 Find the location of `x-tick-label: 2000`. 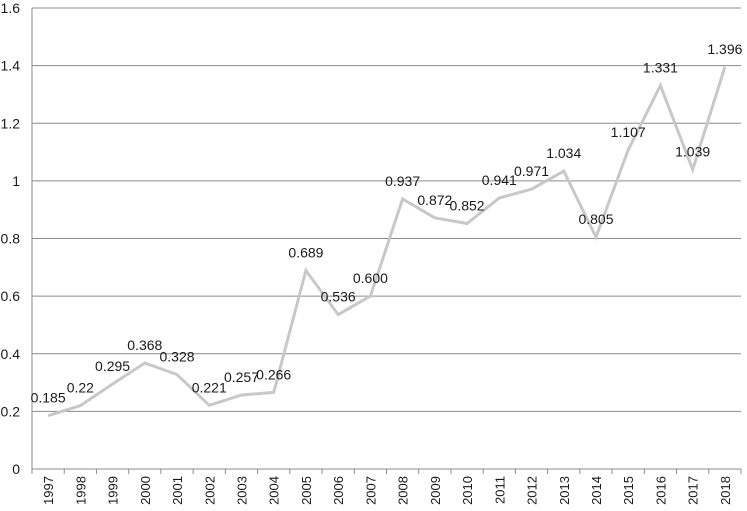

x-tick-label: 2000 is located at coordinates (145, 490).